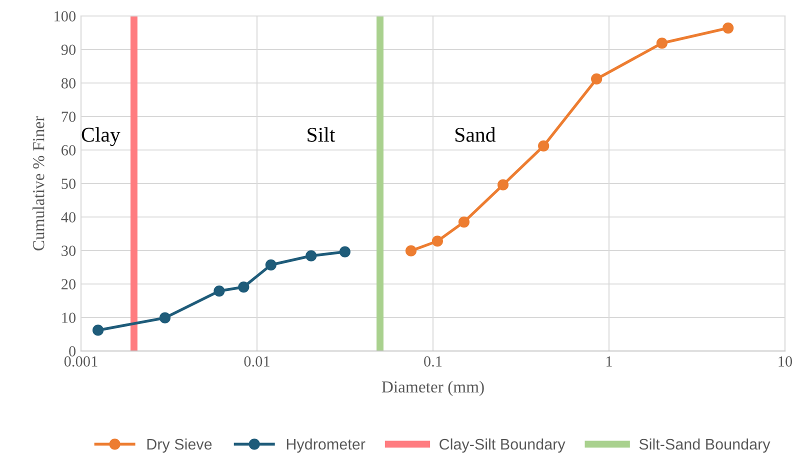  What do you see at coordinates (68, 217) in the screenshot?
I see `y-tick-label: 40` at bounding box center [68, 217].